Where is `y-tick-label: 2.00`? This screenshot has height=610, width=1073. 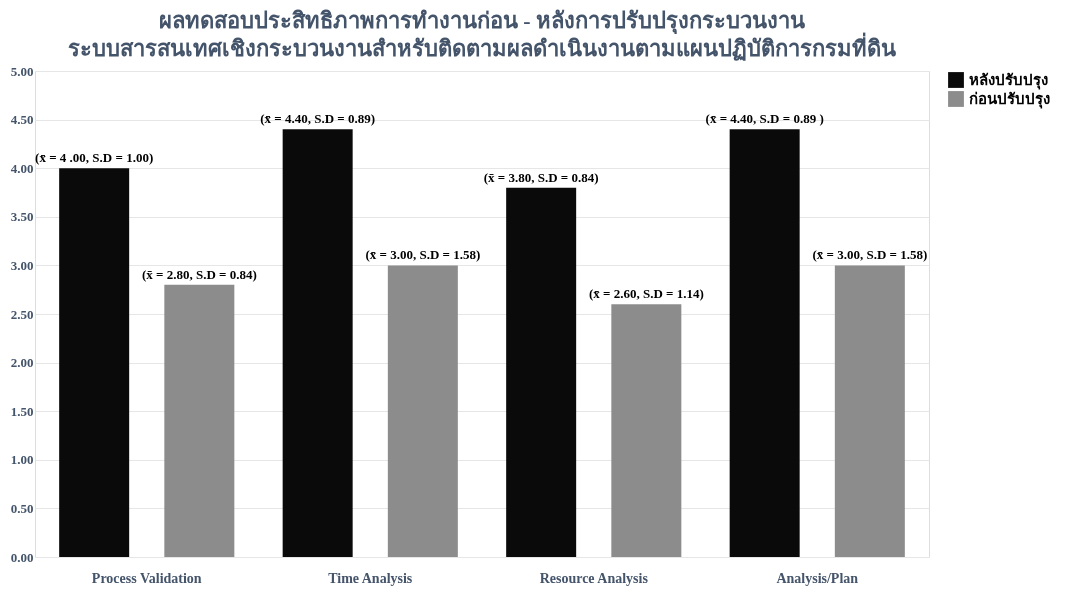 y-tick-label: 2.00 is located at coordinates (22, 363).